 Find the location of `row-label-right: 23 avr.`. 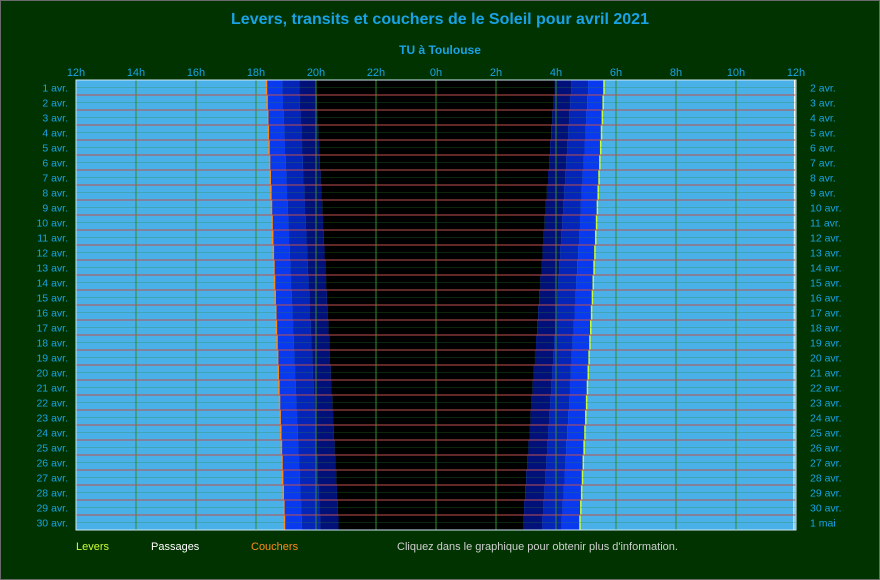

row-label-right: 23 avr. is located at coordinates (826, 404).